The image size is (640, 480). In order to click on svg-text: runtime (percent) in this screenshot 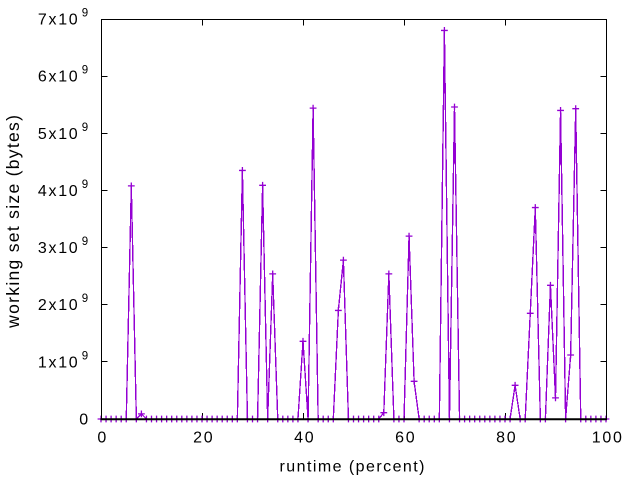, I will do `click(352, 467)`.